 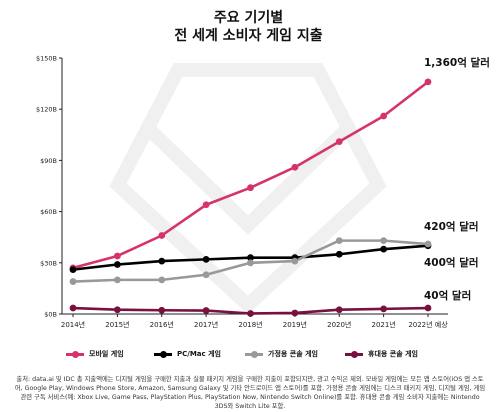 What do you see at coordinates (250, 324) in the screenshot?
I see `x-tick-label: 2018년` at bounding box center [250, 324].